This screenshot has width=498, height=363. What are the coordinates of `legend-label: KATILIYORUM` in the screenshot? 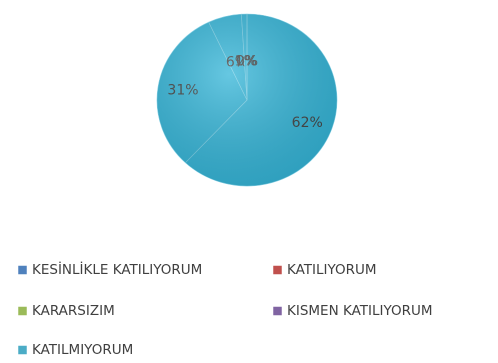 It's located at (332, 270).